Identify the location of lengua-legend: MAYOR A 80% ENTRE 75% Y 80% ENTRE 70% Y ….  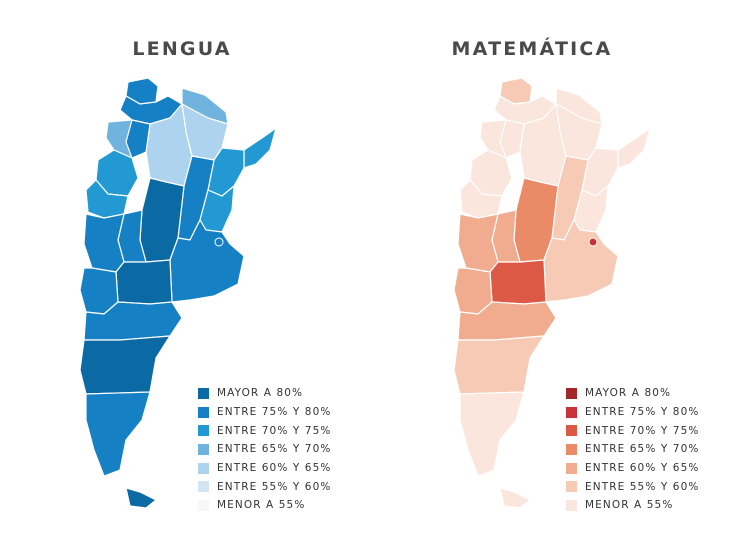
(264, 449).